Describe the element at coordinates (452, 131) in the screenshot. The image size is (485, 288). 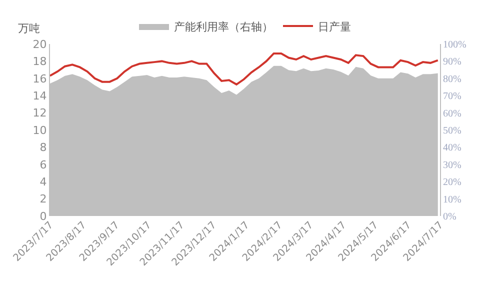
I see `y2-tick-label: 50%` at that location.